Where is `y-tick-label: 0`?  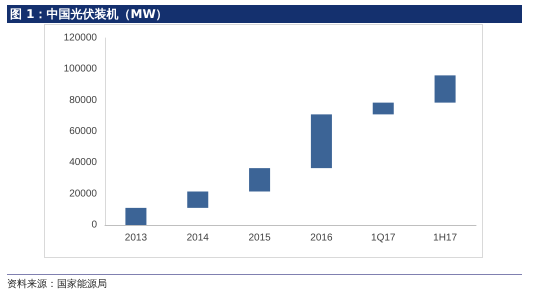
y-tick-label: 0 is located at coordinates (94, 225).